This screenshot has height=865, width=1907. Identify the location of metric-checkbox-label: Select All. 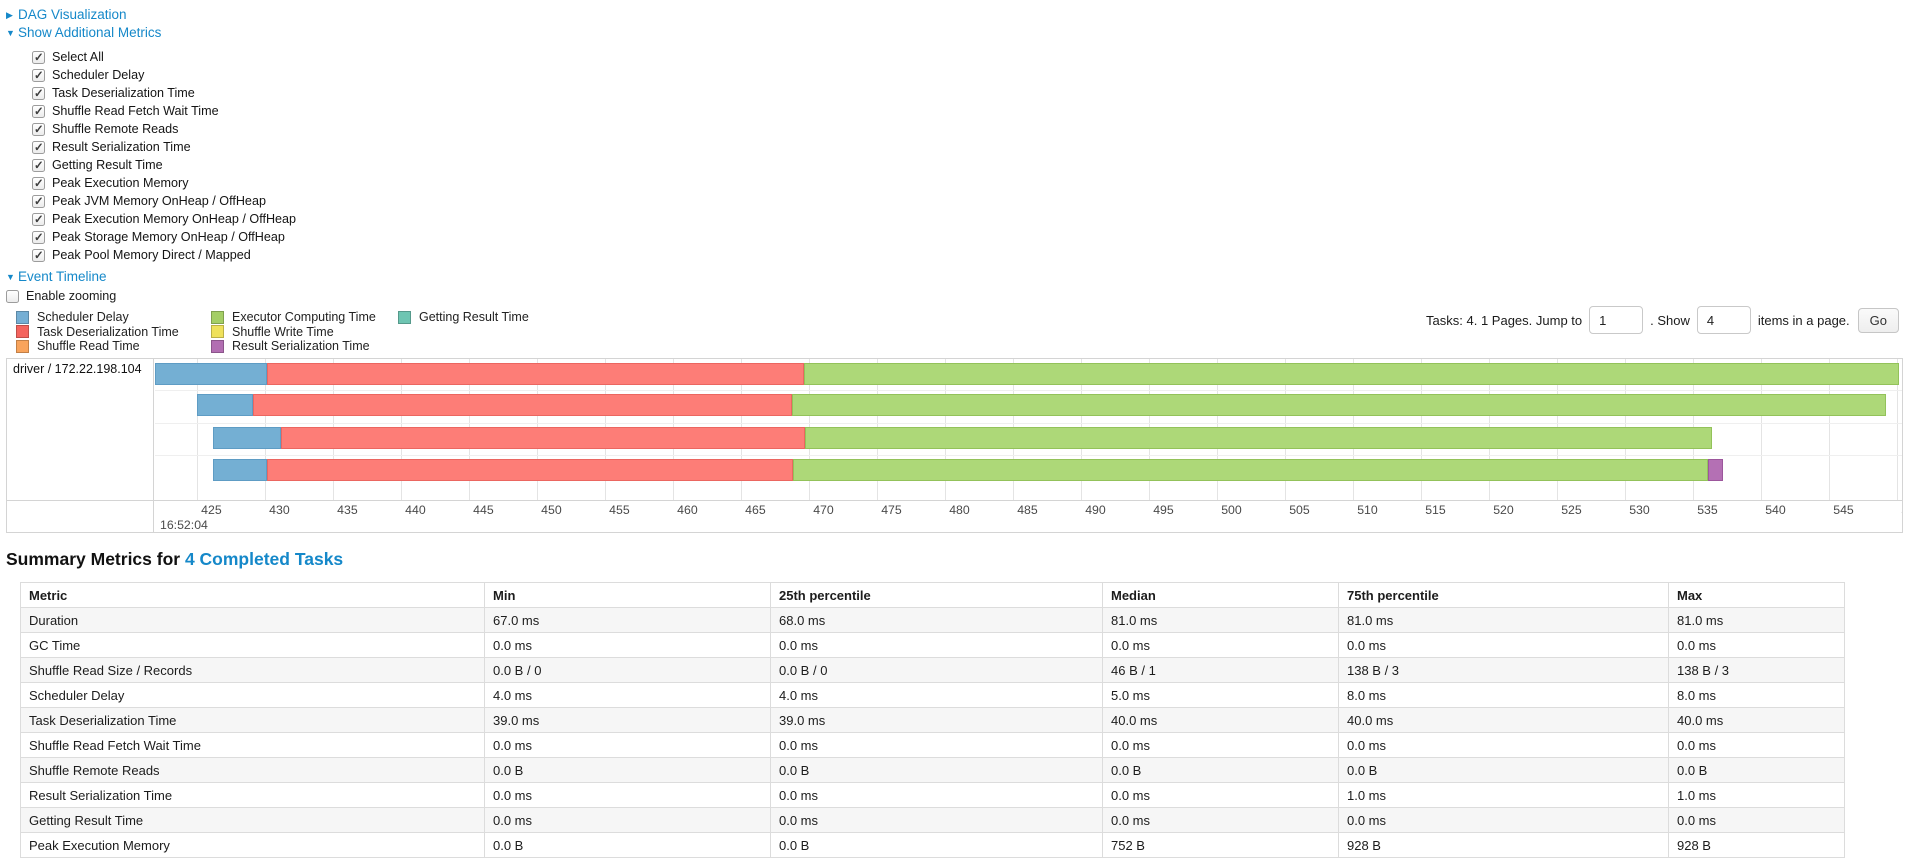
(78, 57).